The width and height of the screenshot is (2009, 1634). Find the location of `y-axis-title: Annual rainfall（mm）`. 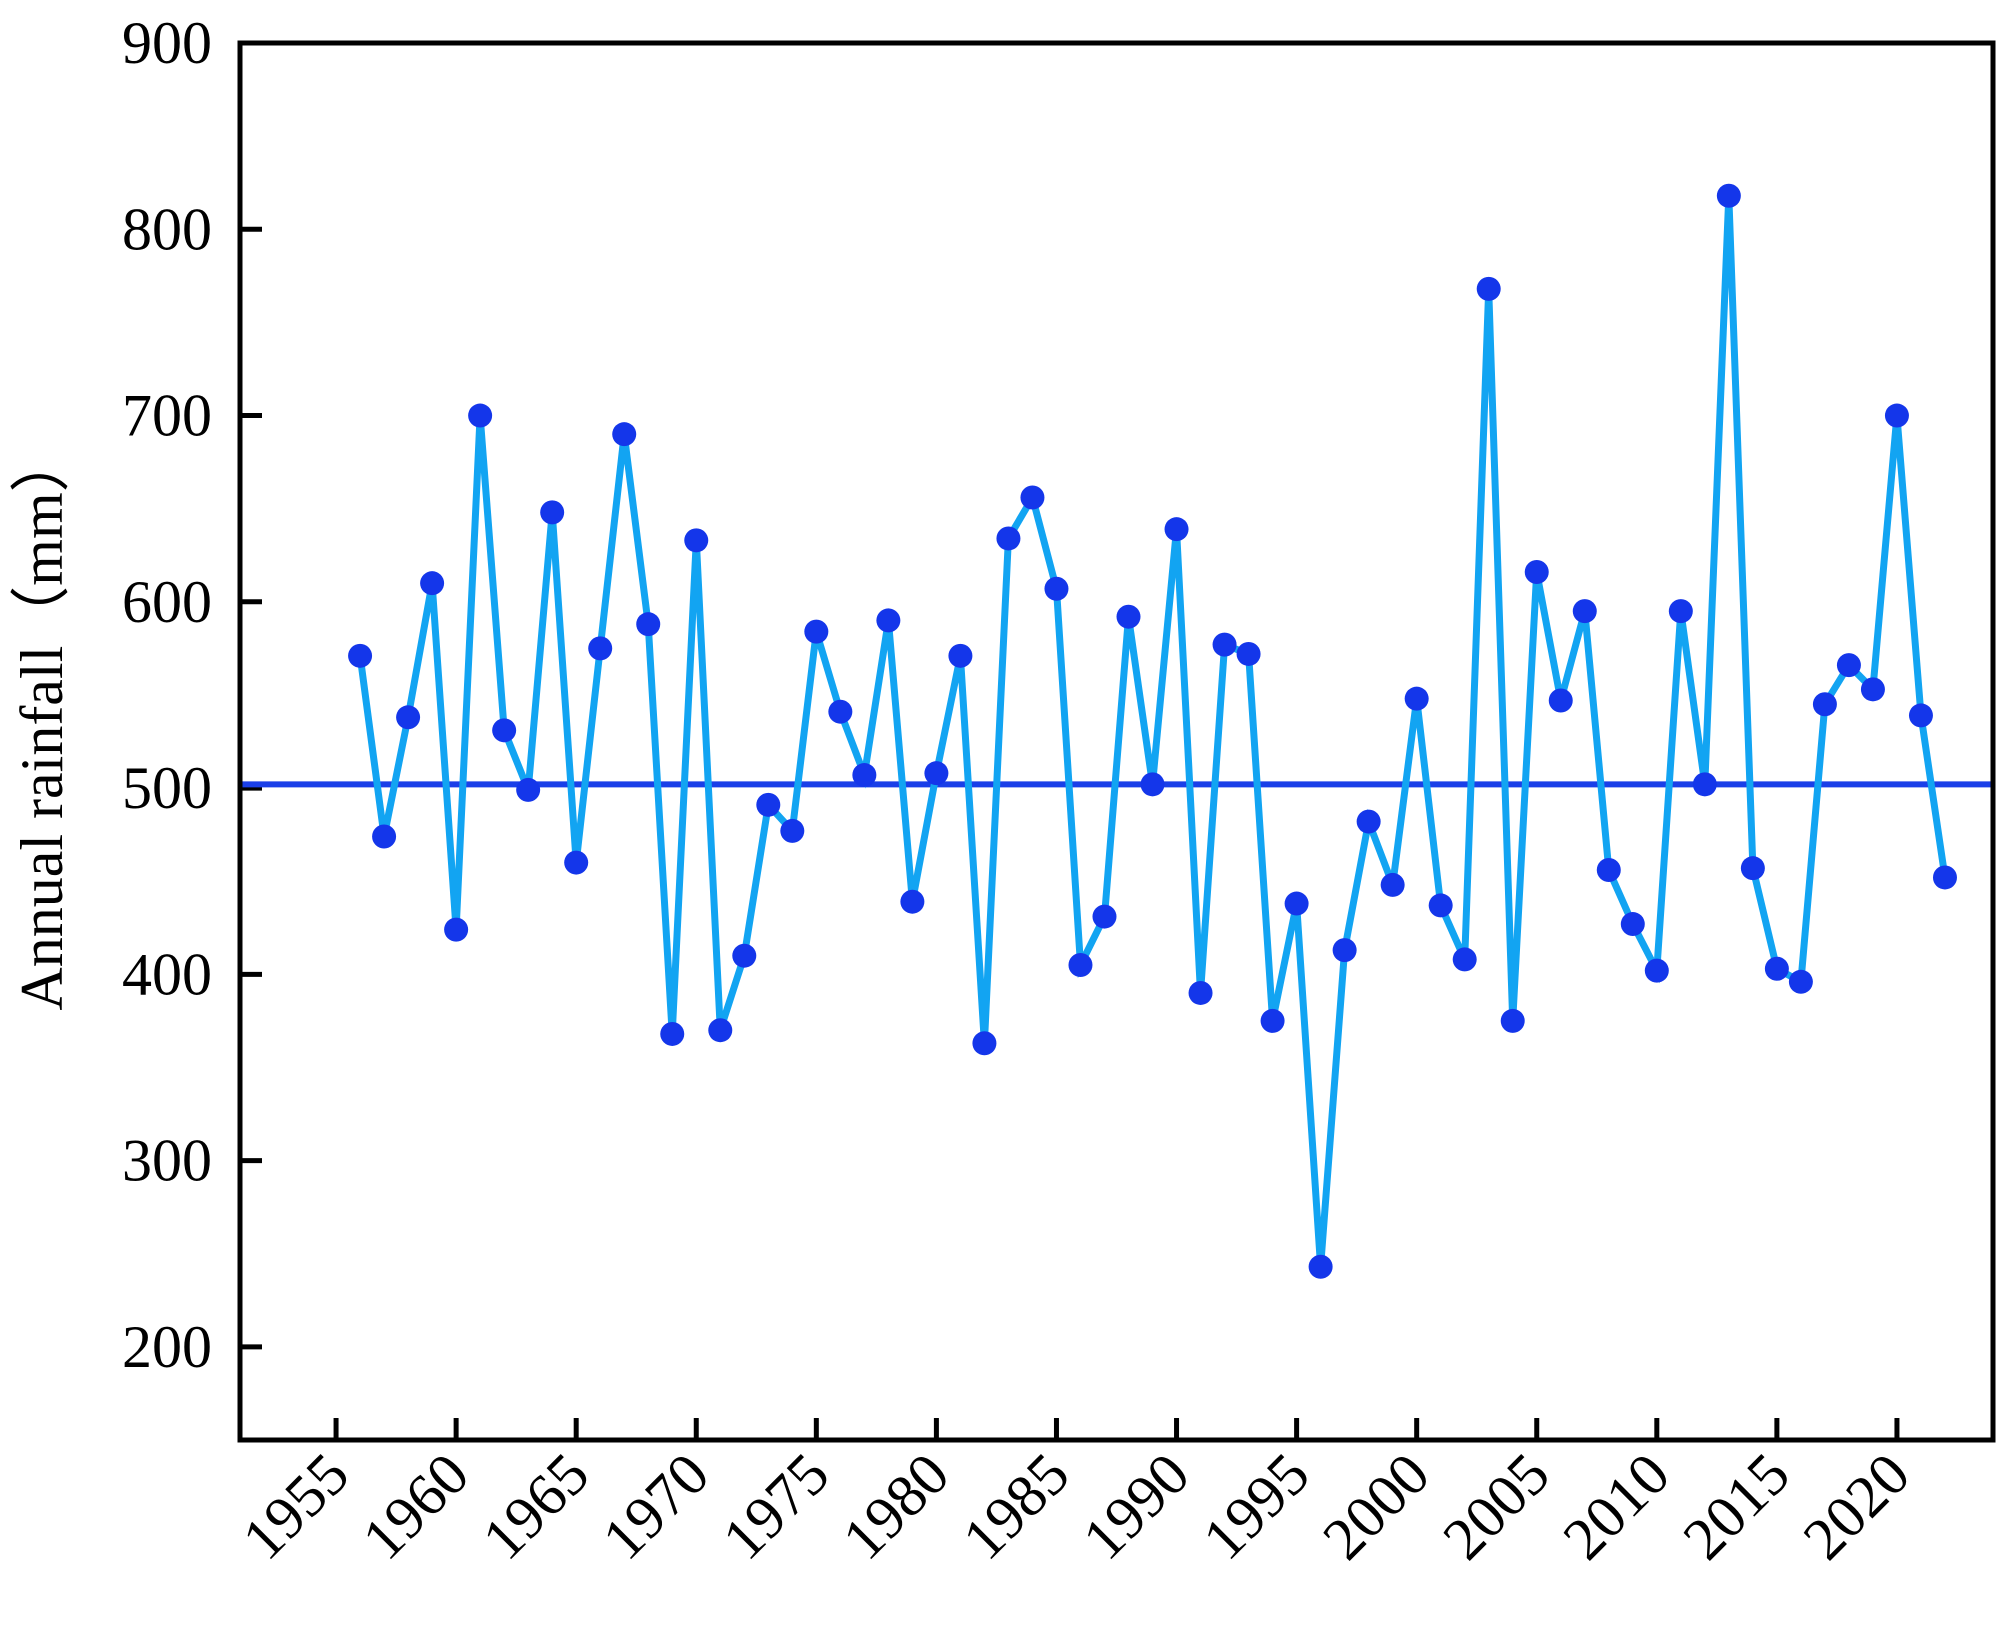

y-axis-title: Annual rainfall（mm） is located at coordinates (42, 721).